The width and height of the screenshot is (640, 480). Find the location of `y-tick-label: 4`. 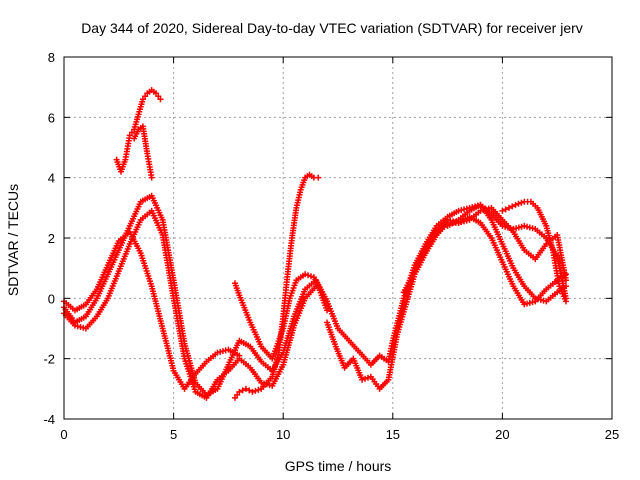

y-tick-label: 4 is located at coordinates (51, 178).